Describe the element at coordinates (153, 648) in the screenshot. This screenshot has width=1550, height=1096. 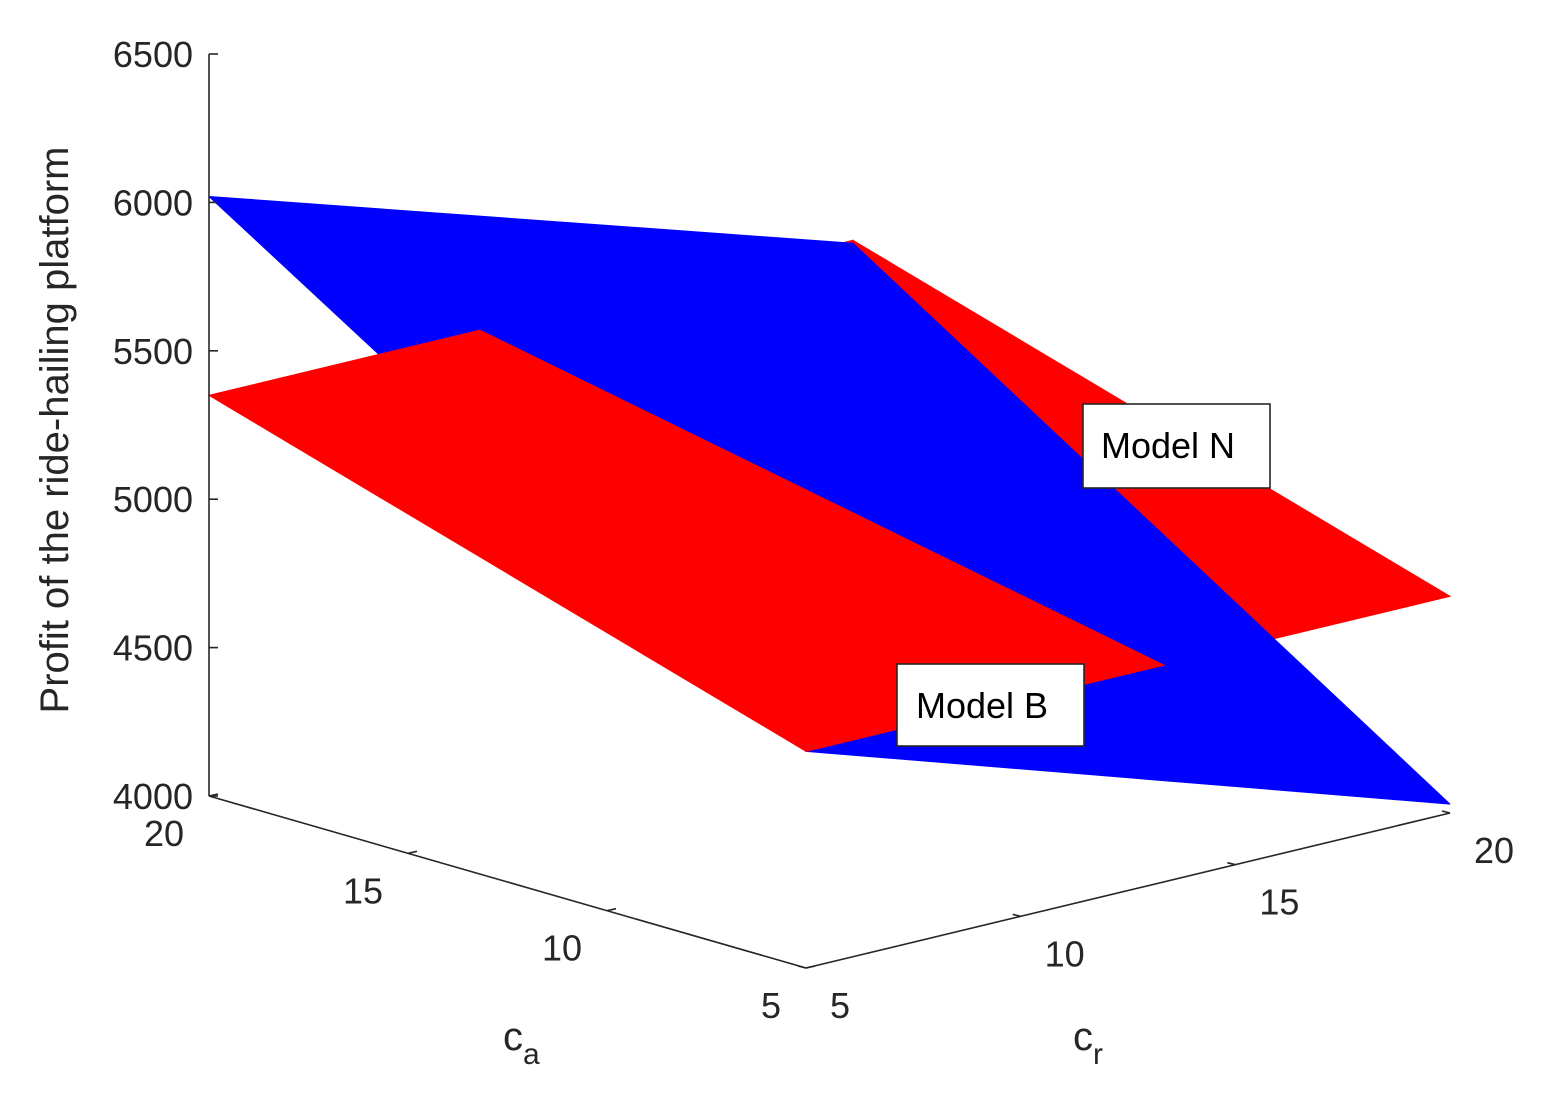
I see `z-tick-label: 4500` at that location.